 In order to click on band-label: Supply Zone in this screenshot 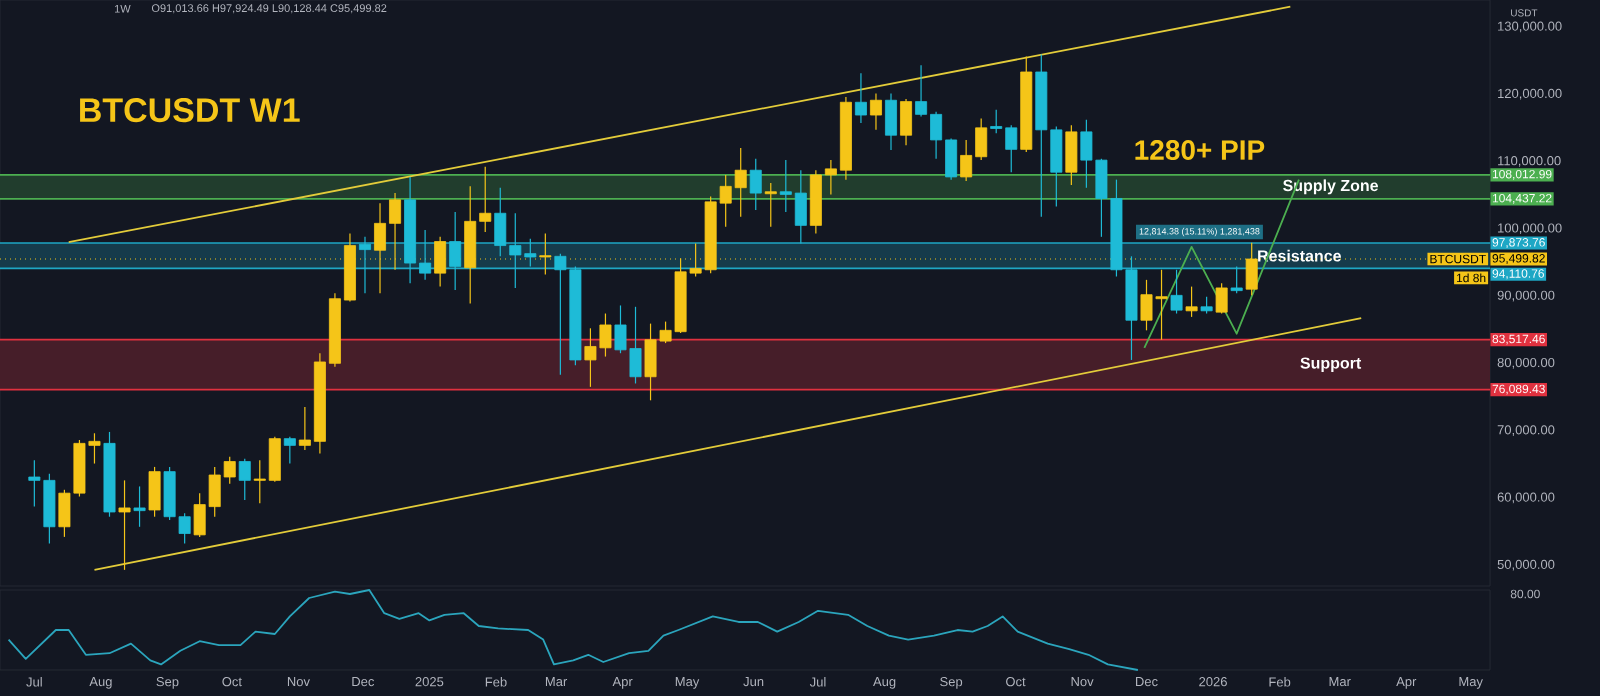, I will do `click(1331, 187)`.